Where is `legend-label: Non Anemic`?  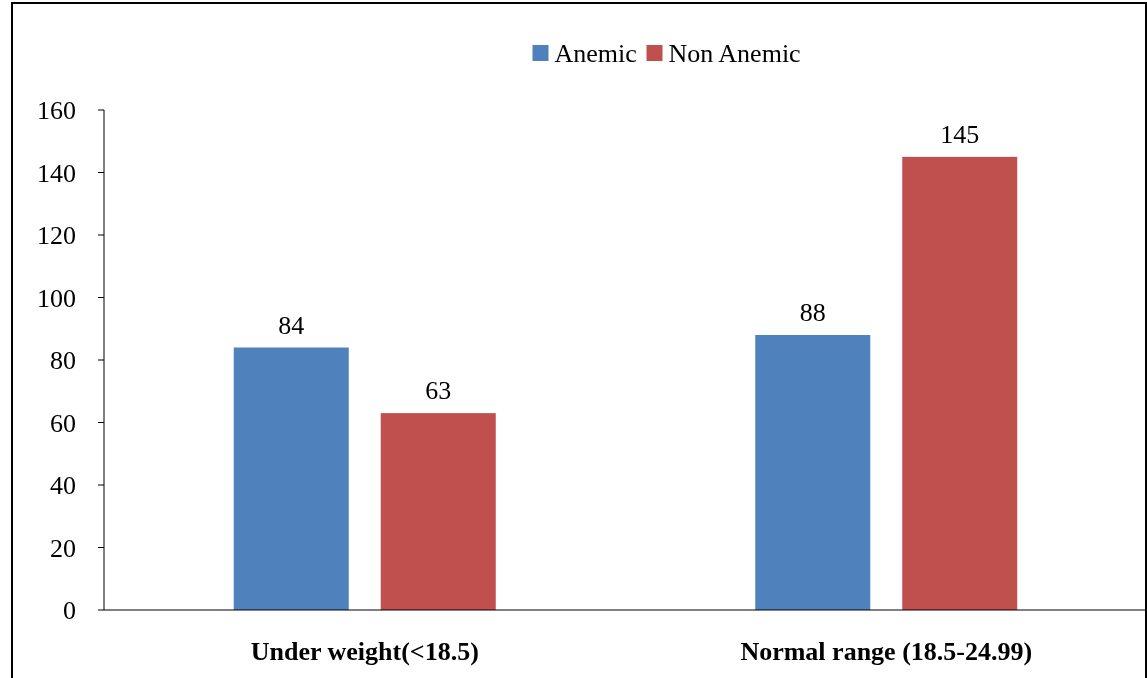 legend-label: Non Anemic is located at coordinates (734, 53).